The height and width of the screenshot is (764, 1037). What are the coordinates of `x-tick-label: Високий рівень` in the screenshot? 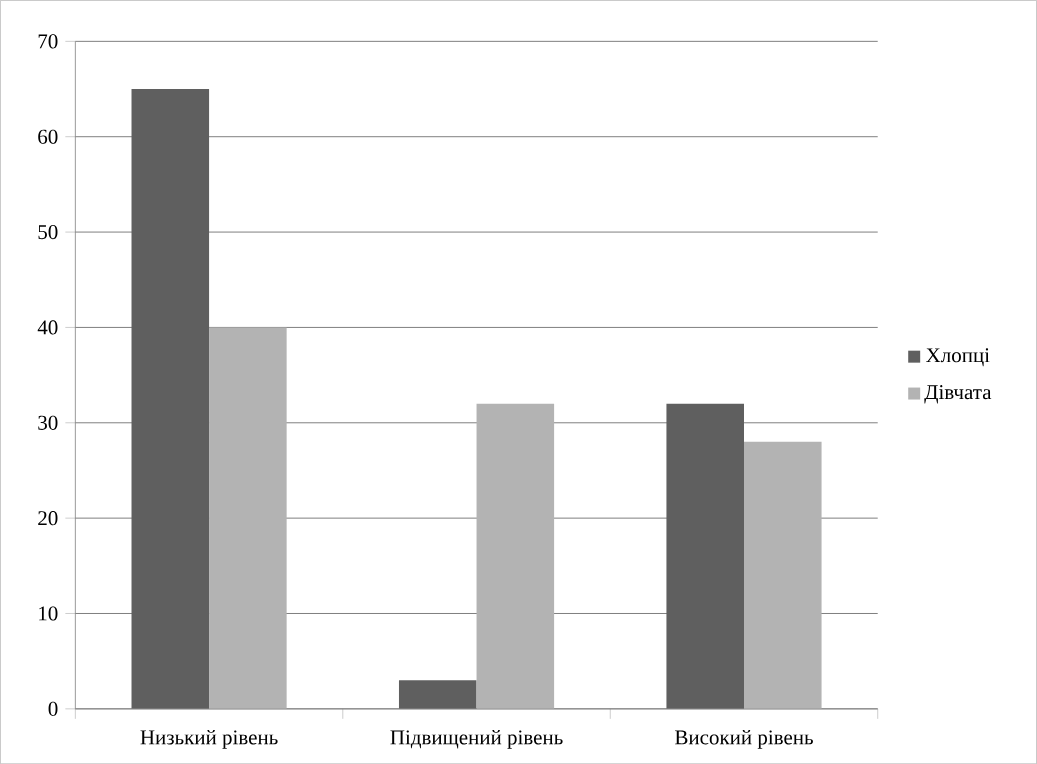 It's located at (744, 739).